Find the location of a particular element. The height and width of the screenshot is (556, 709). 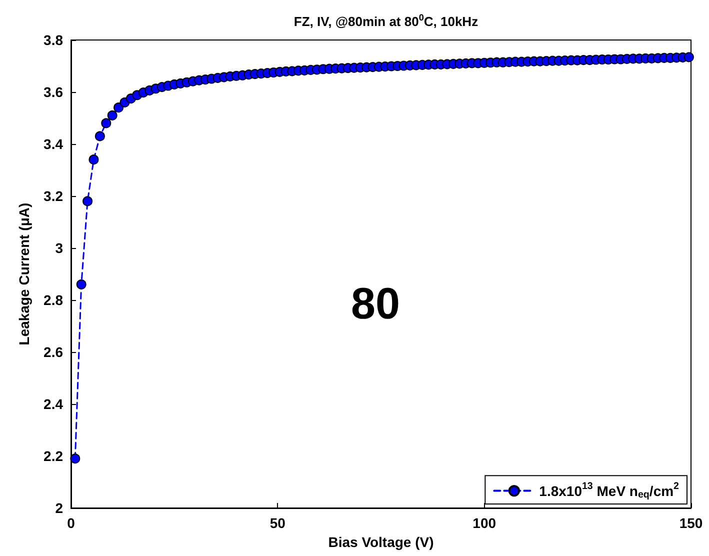

x-tick-label: 0 is located at coordinates (71, 523).